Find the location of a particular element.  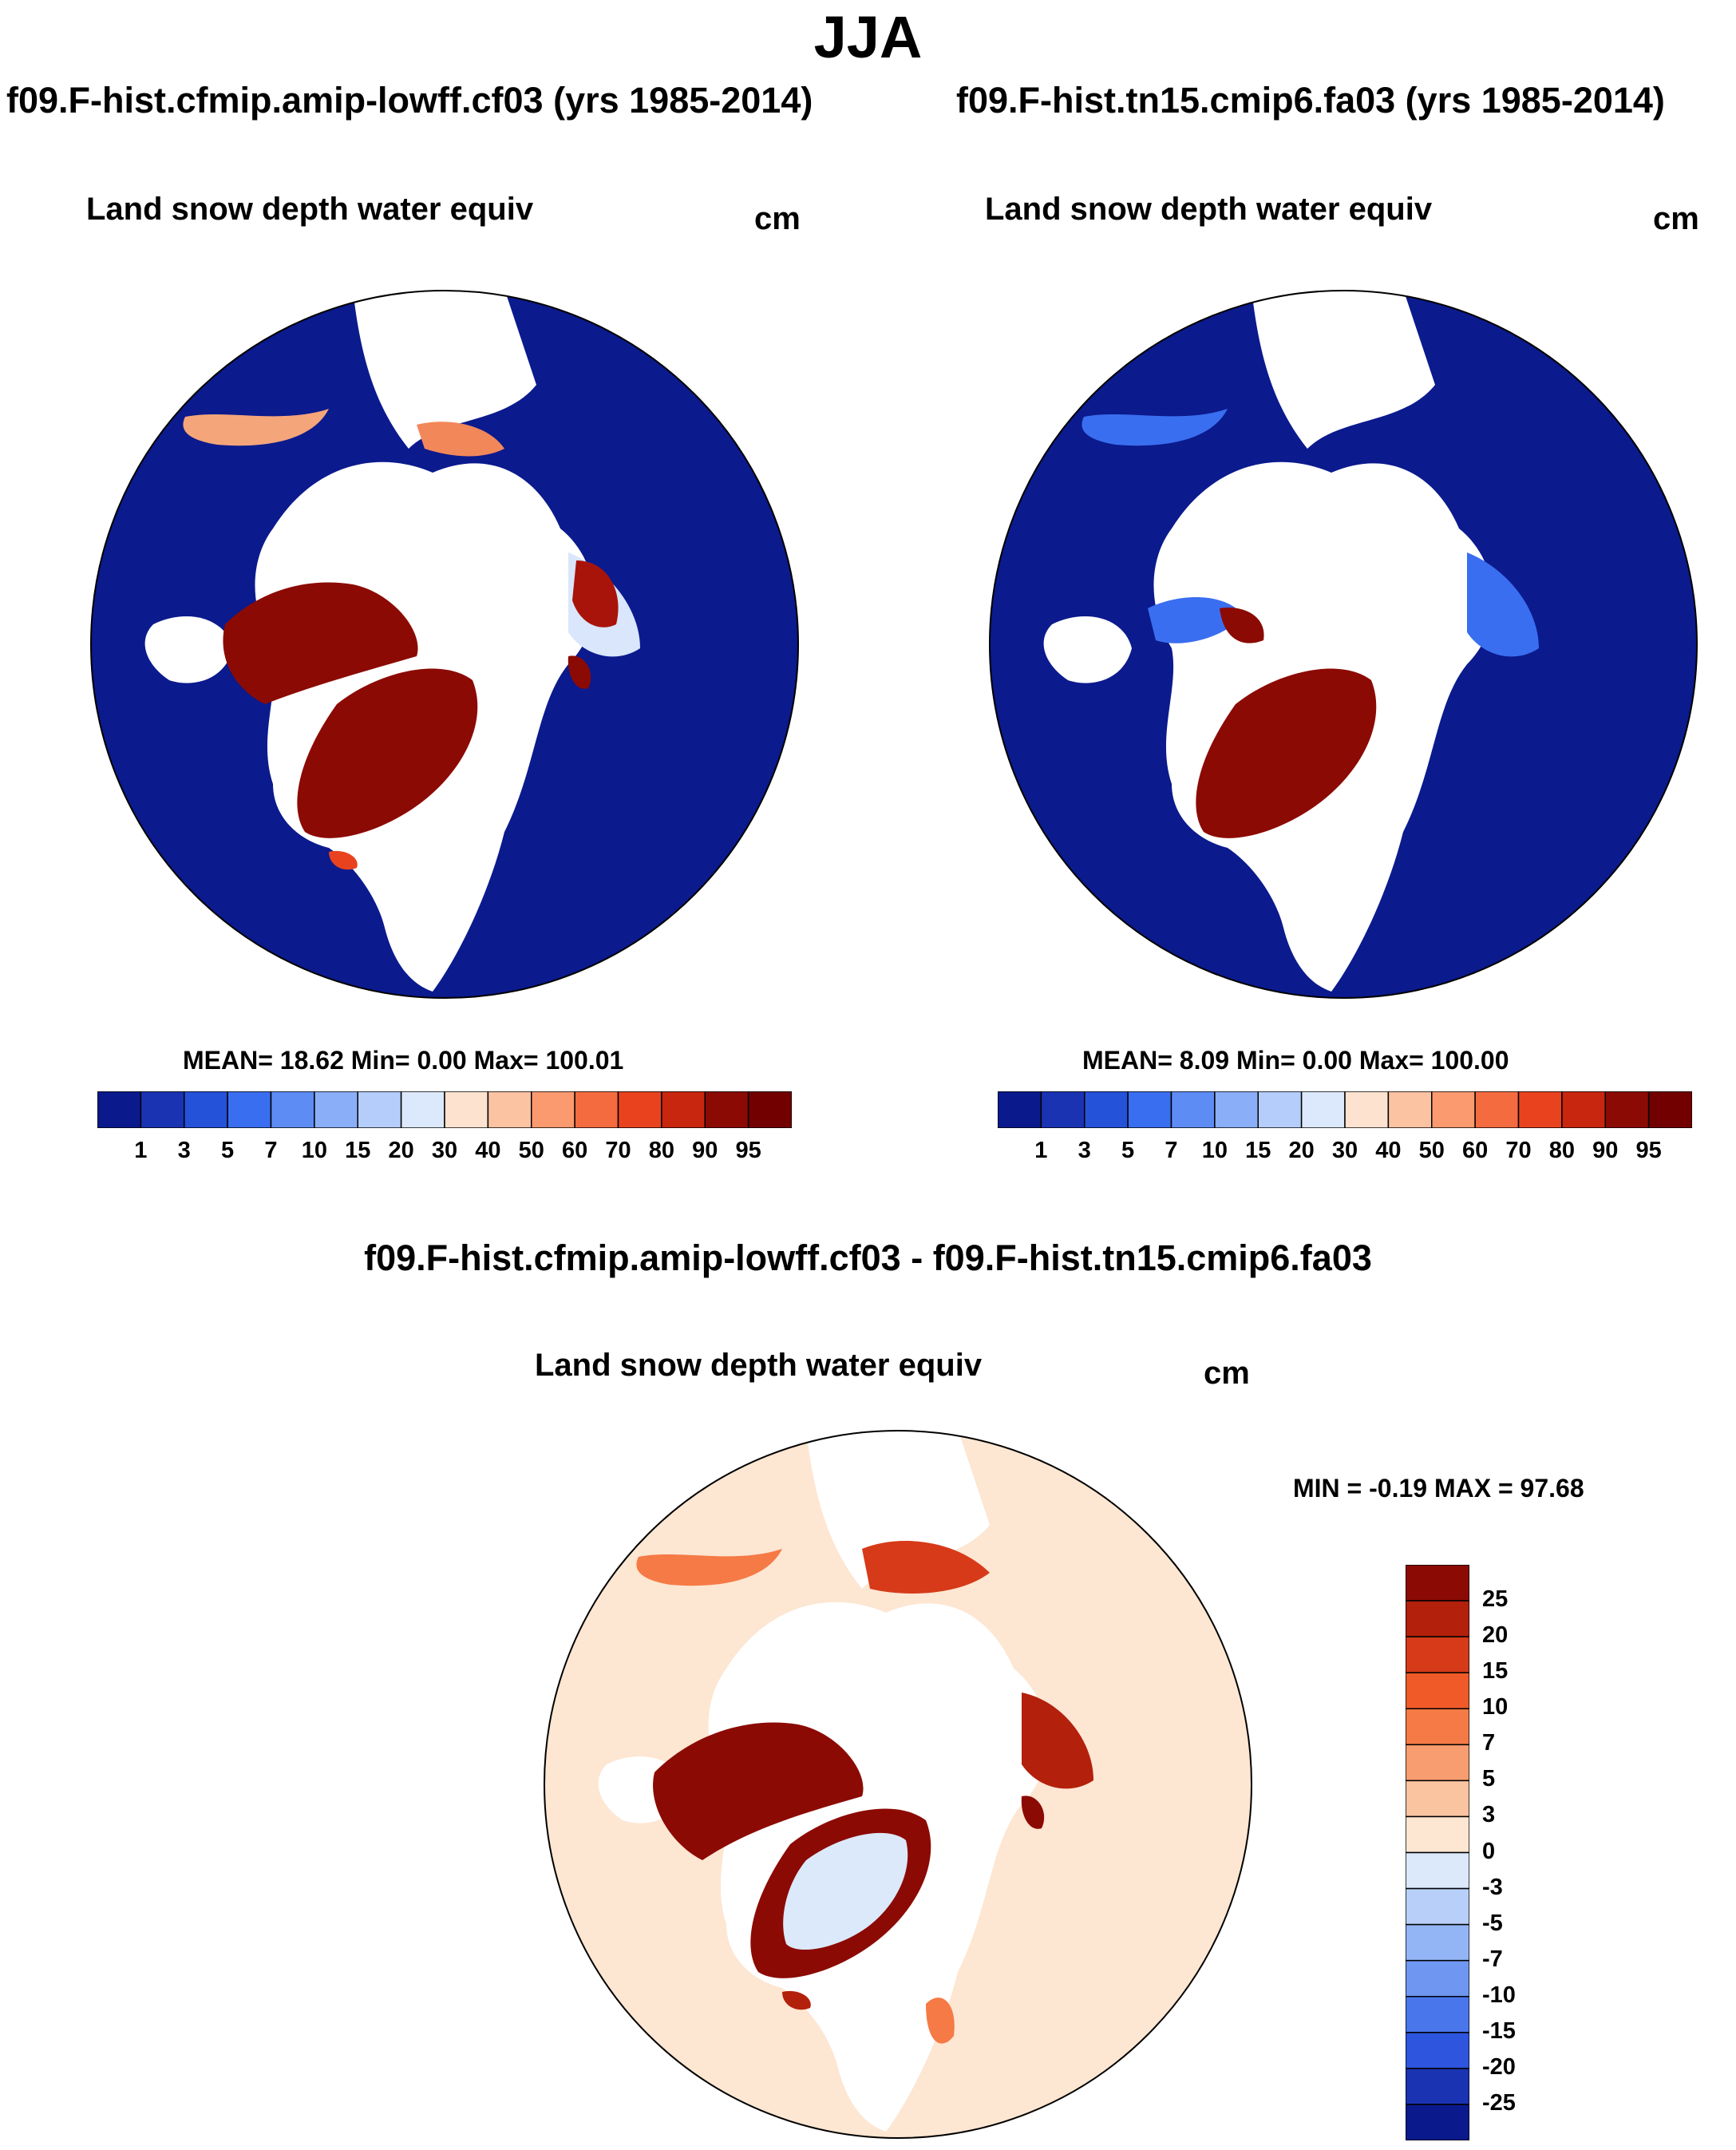

colorbar-tick-label: -20 is located at coordinates (1499, 2066).